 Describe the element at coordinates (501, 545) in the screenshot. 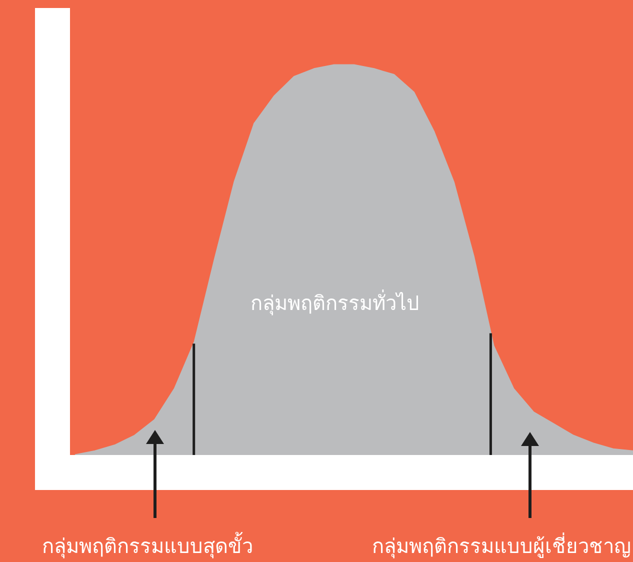

I see `text: กลุ่มพฤติกรรมแบบผู้เชี่ยวชาญ` at that location.